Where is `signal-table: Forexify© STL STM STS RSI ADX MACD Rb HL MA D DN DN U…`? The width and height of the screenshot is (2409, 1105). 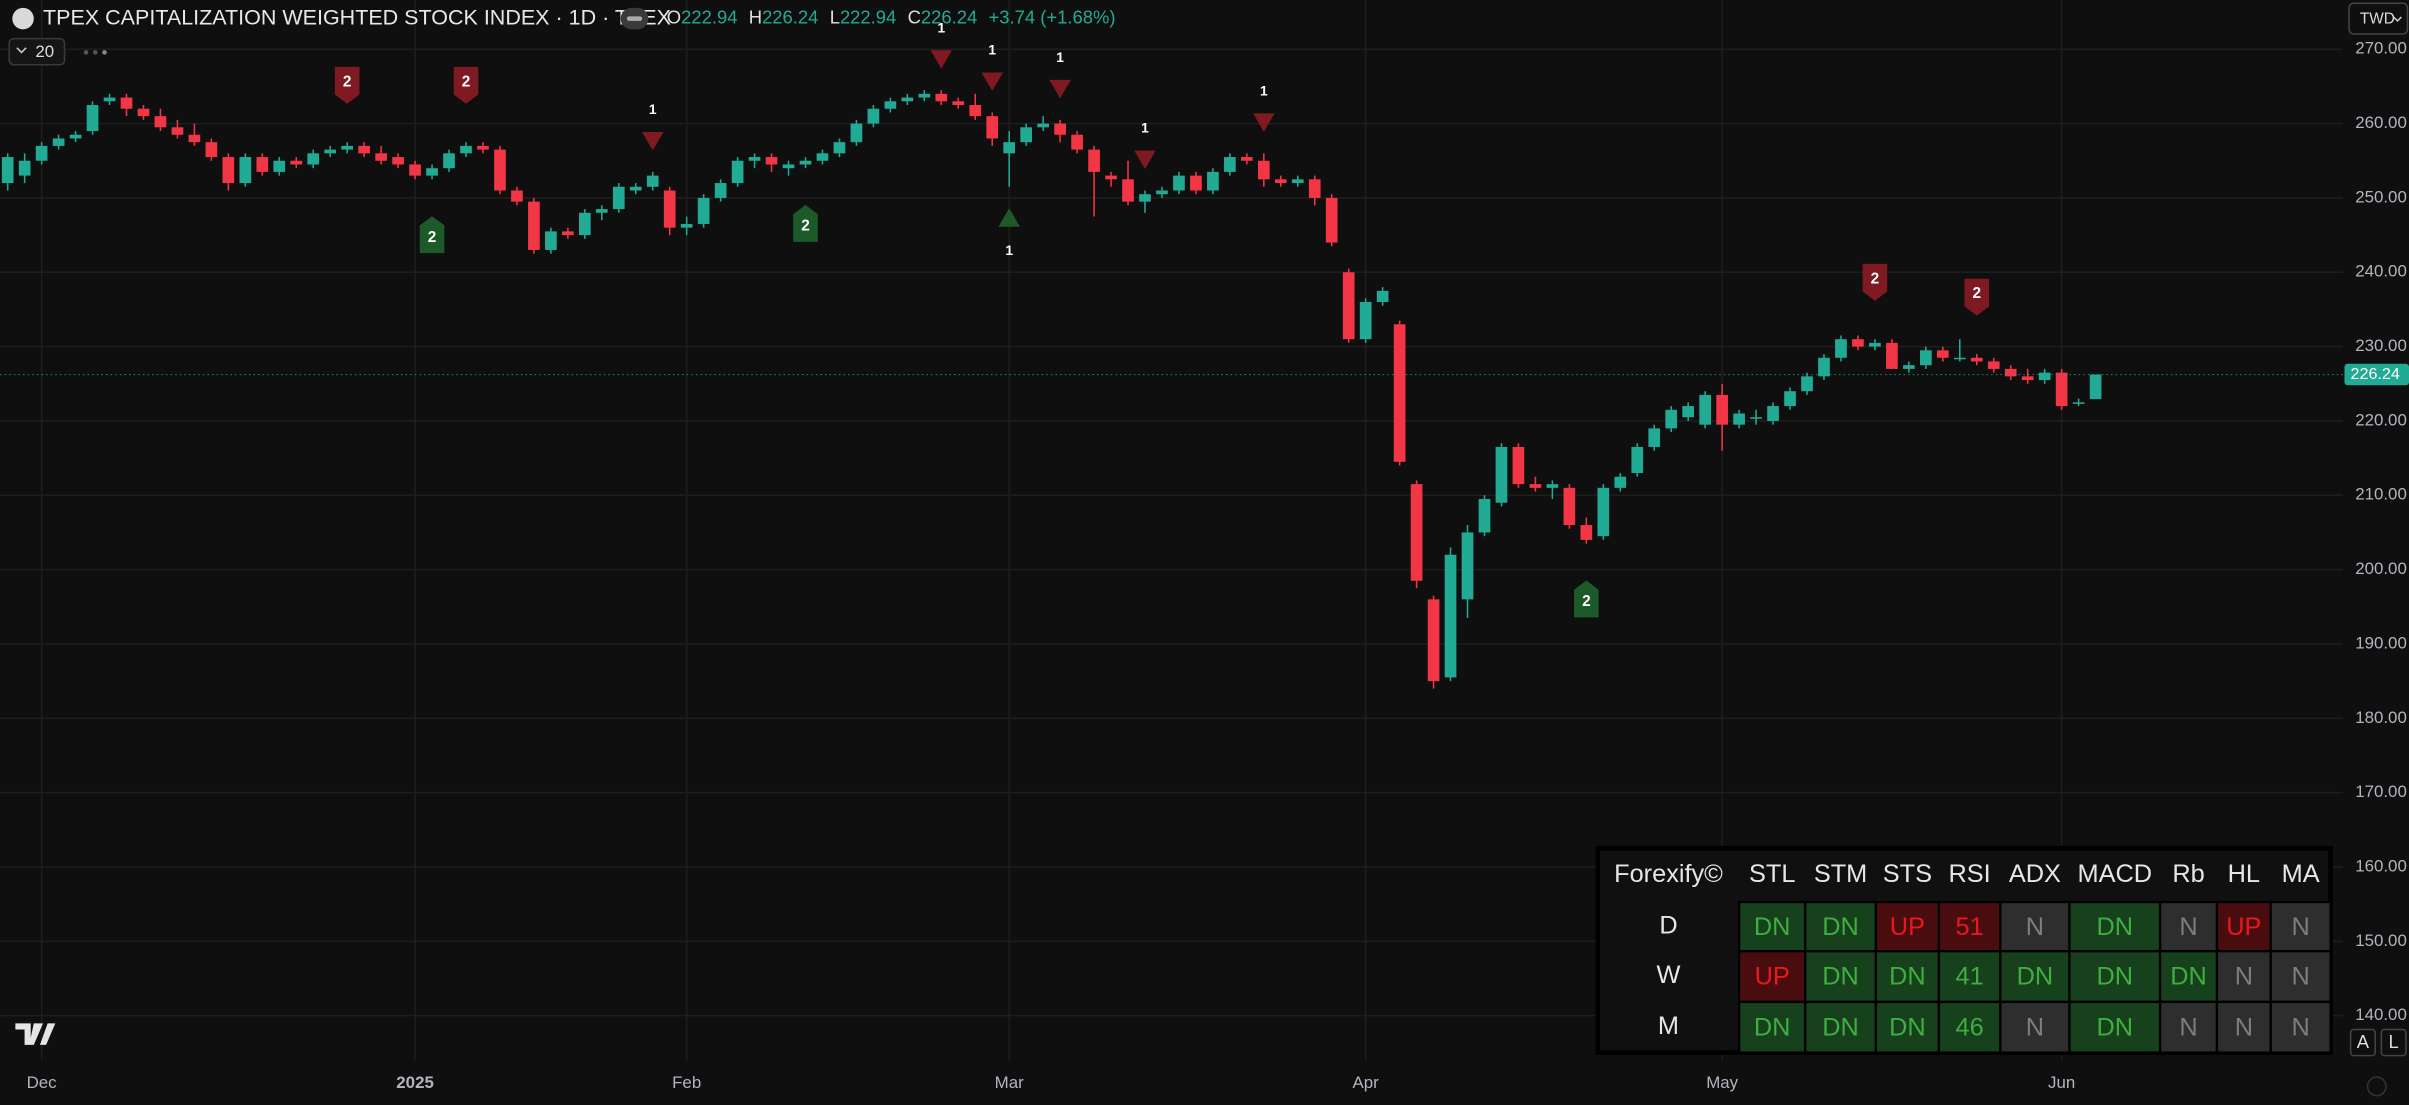
signal-table: Forexify© STL STM STS RSI ADX MACD Rb HL MA D DN DN U… is located at coordinates (1964, 950).